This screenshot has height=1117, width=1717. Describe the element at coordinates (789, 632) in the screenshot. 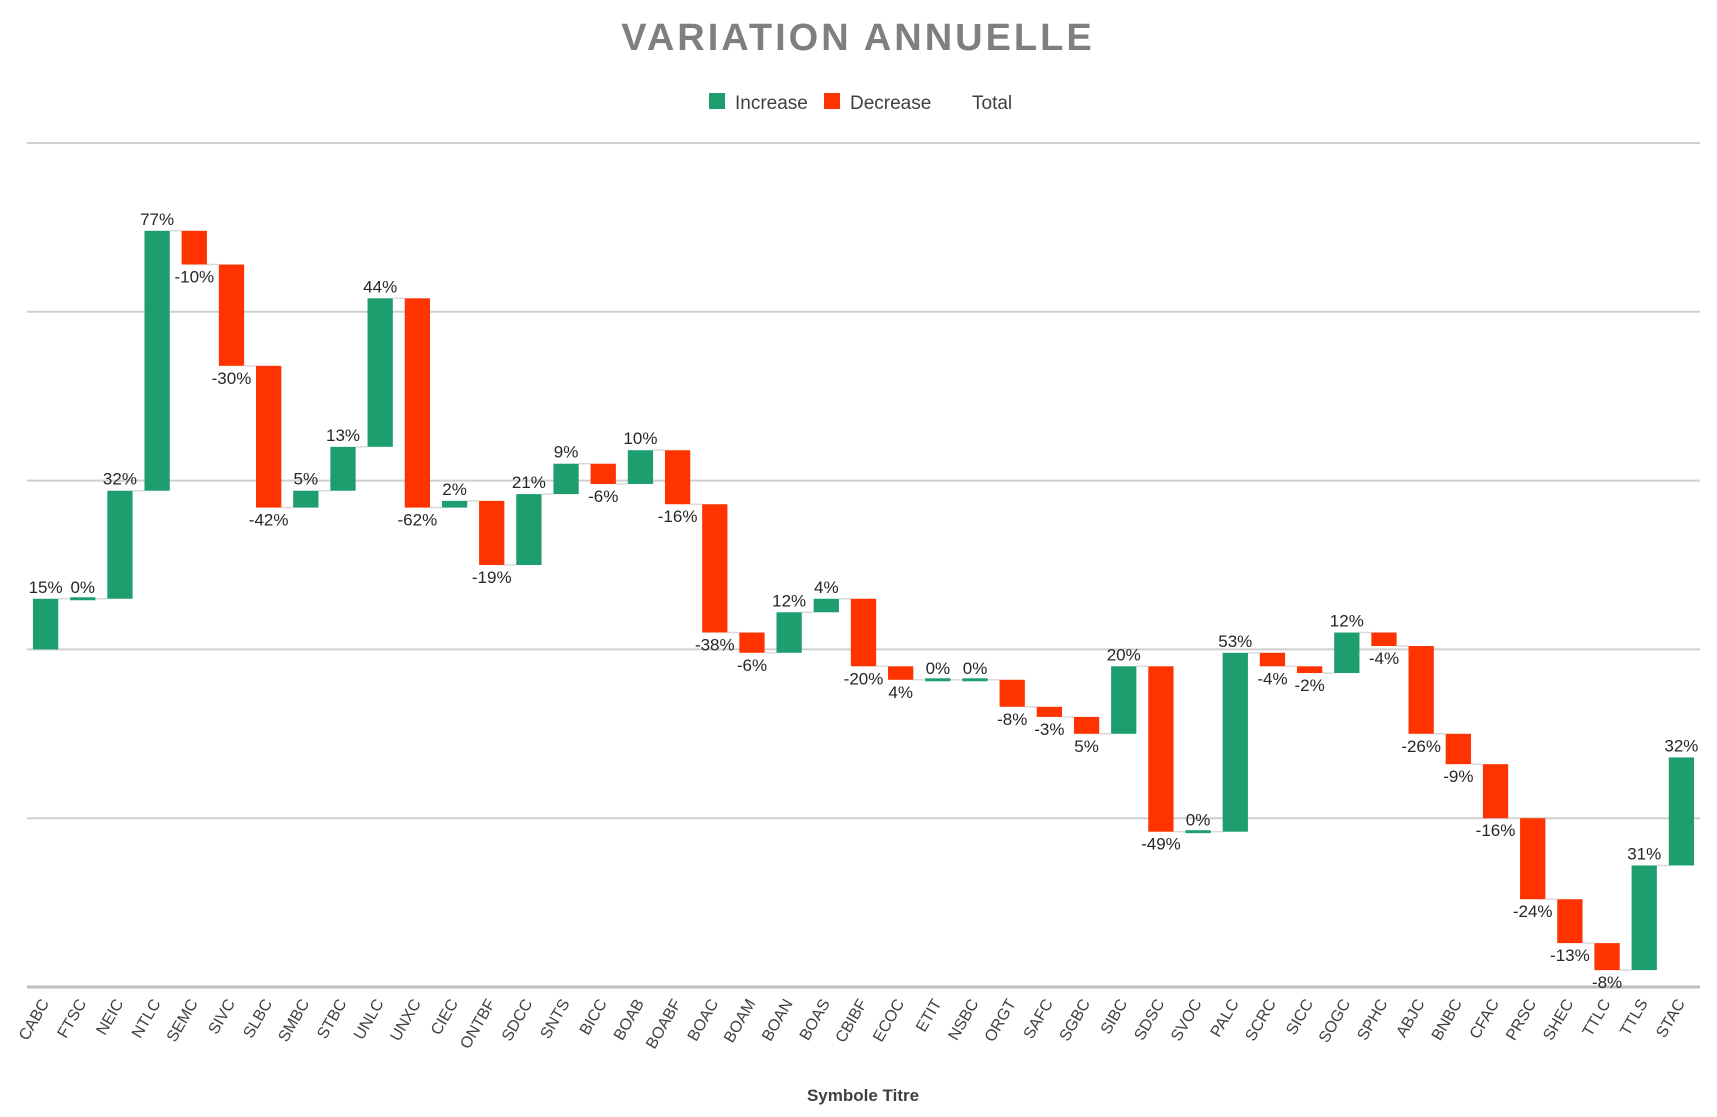

I see `bar-boan` at that location.